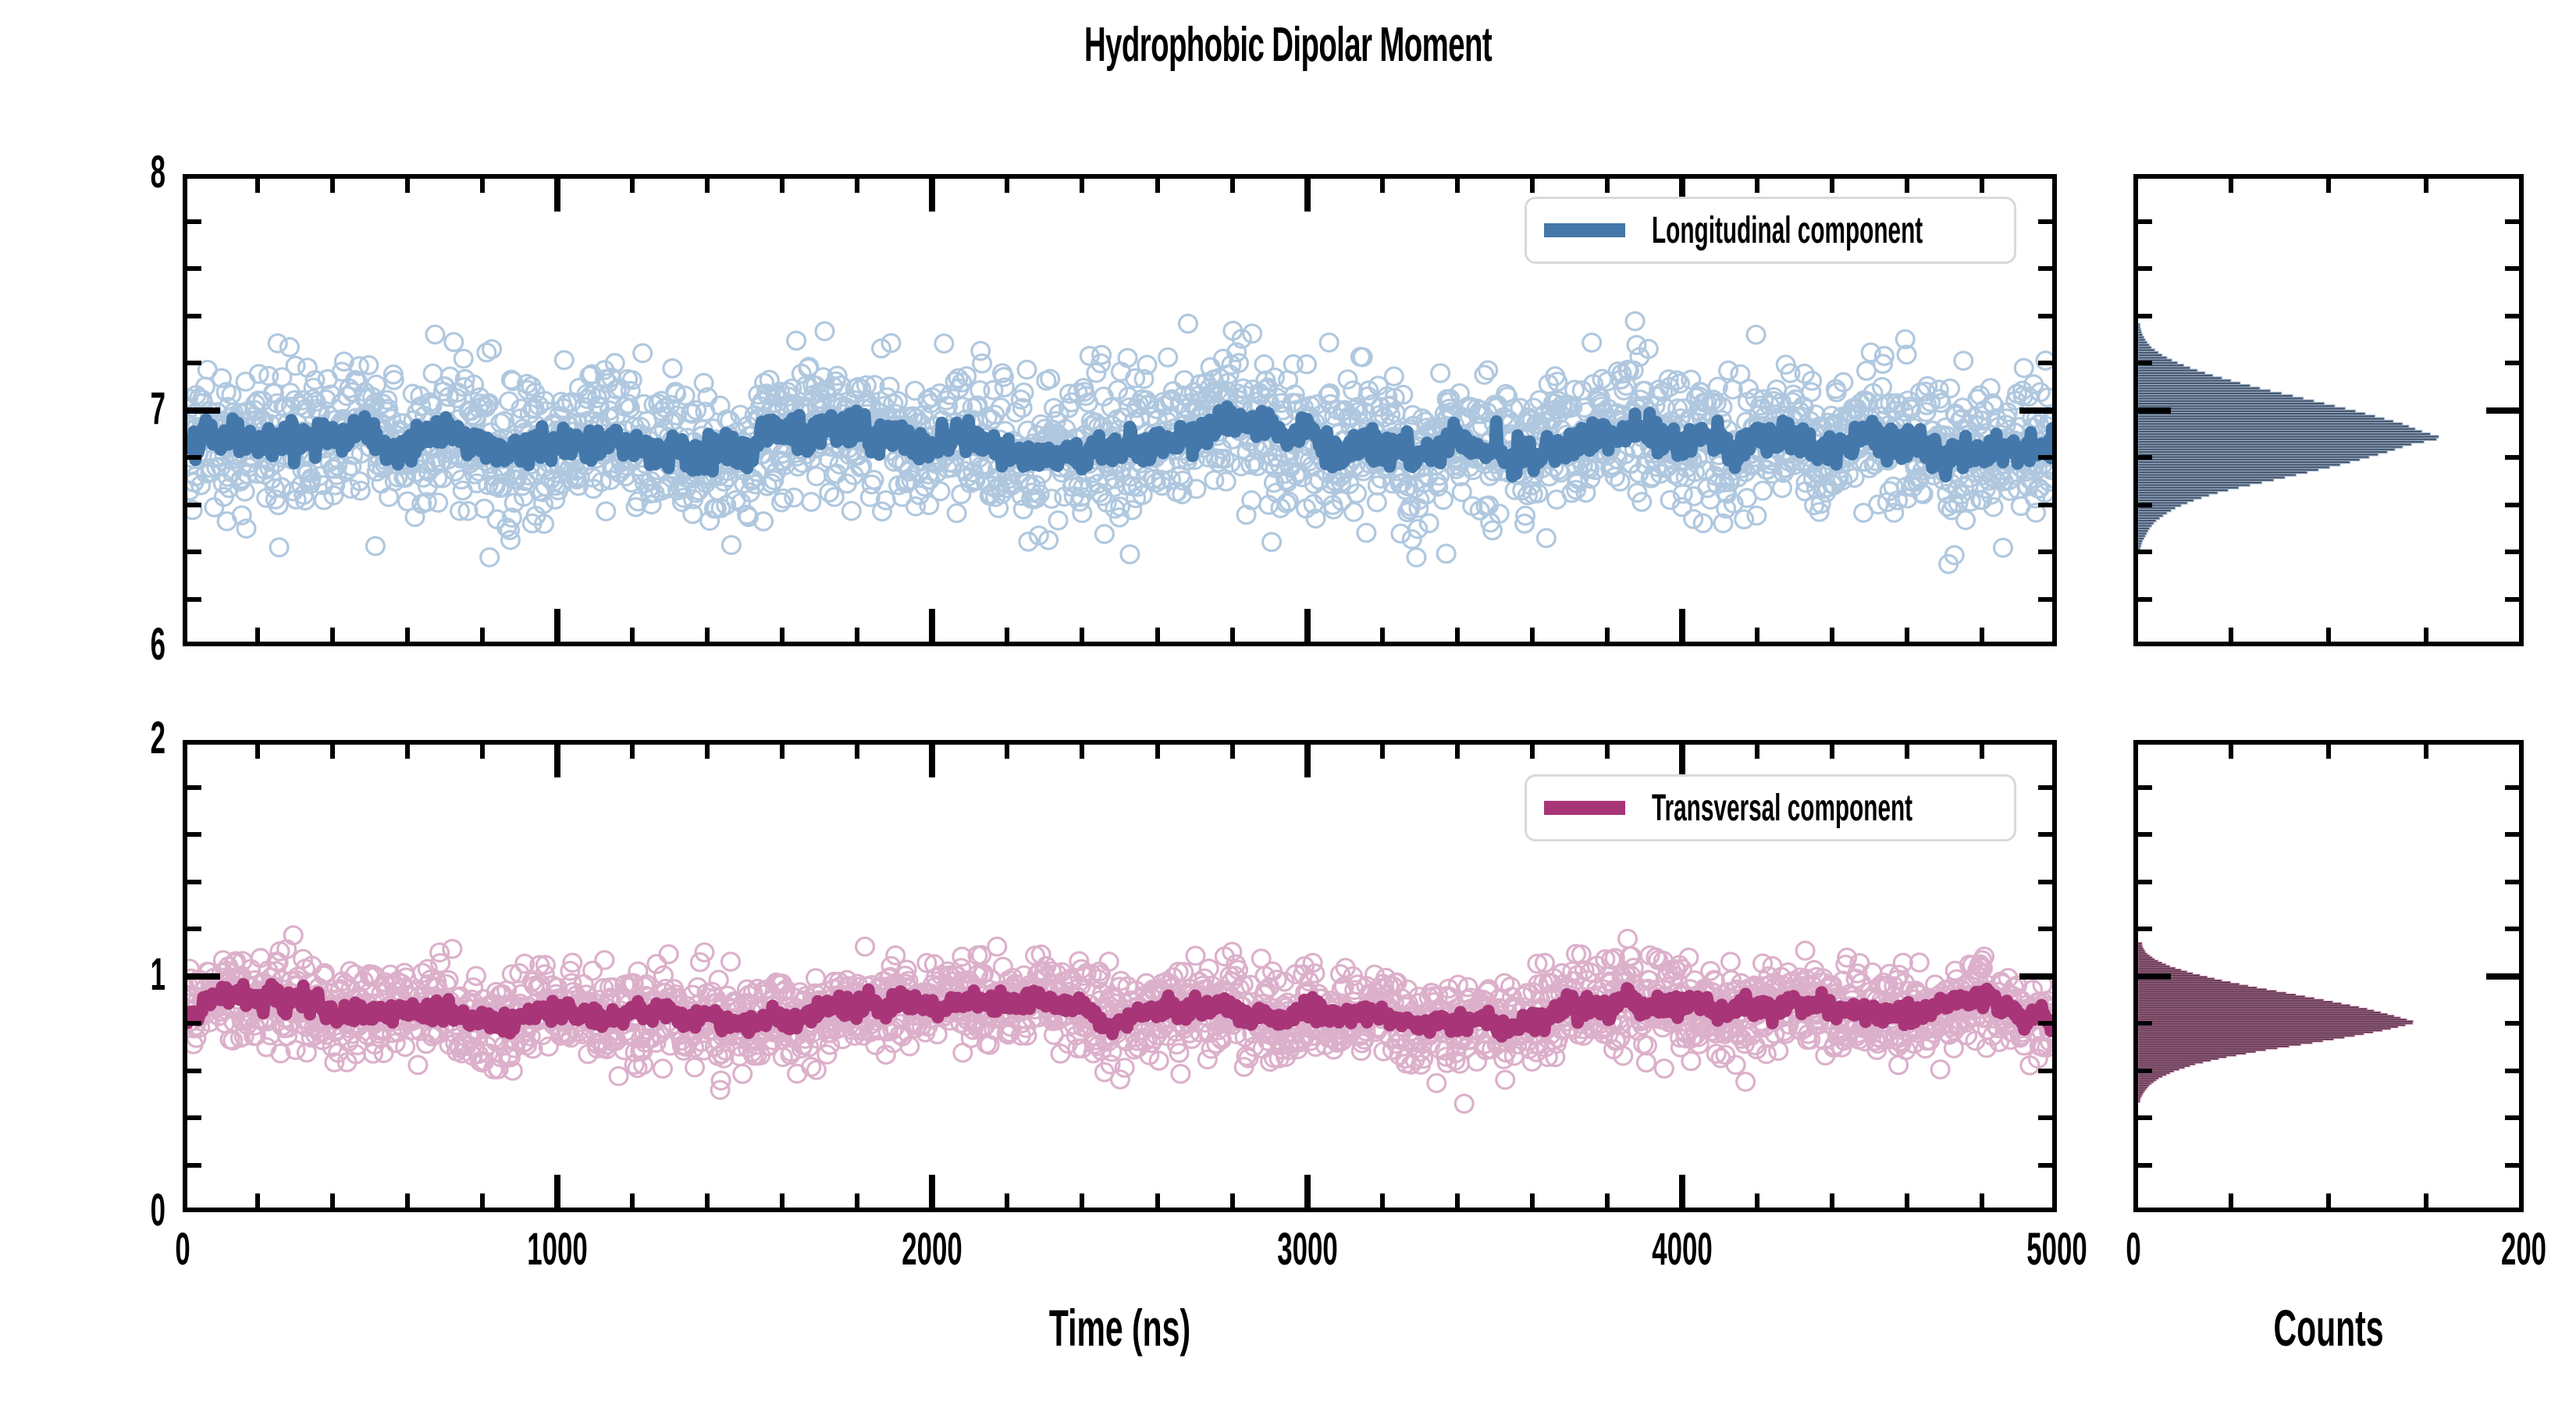 Image resolution: width=2576 pixels, height=1405 pixels. Describe the element at coordinates (1288, 45) in the screenshot. I see `chart-title: Hydrophobic Dipolar Moment` at that location.